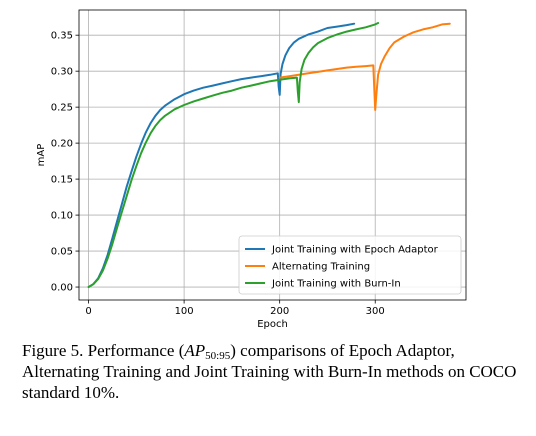 The width and height of the screenshot is (536, 436). Describe the element at coordinates (62, 180) in the screenshot. I see `y-tick-label: 0.15` at that location.